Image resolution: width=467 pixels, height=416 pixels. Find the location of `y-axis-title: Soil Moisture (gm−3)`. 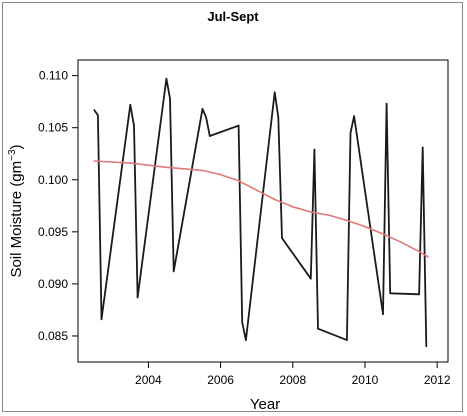

y-axis-title: Soil Moisture (gm−3) is located at coordinates (16, 210).